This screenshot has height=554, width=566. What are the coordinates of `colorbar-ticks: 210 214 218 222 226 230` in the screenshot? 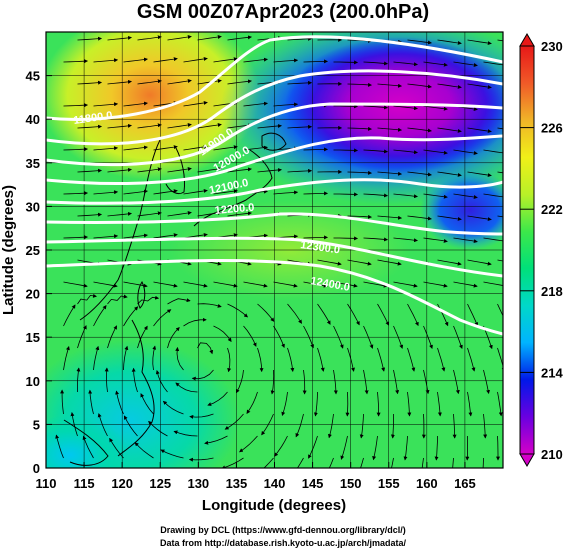 It's located at (541, 250).